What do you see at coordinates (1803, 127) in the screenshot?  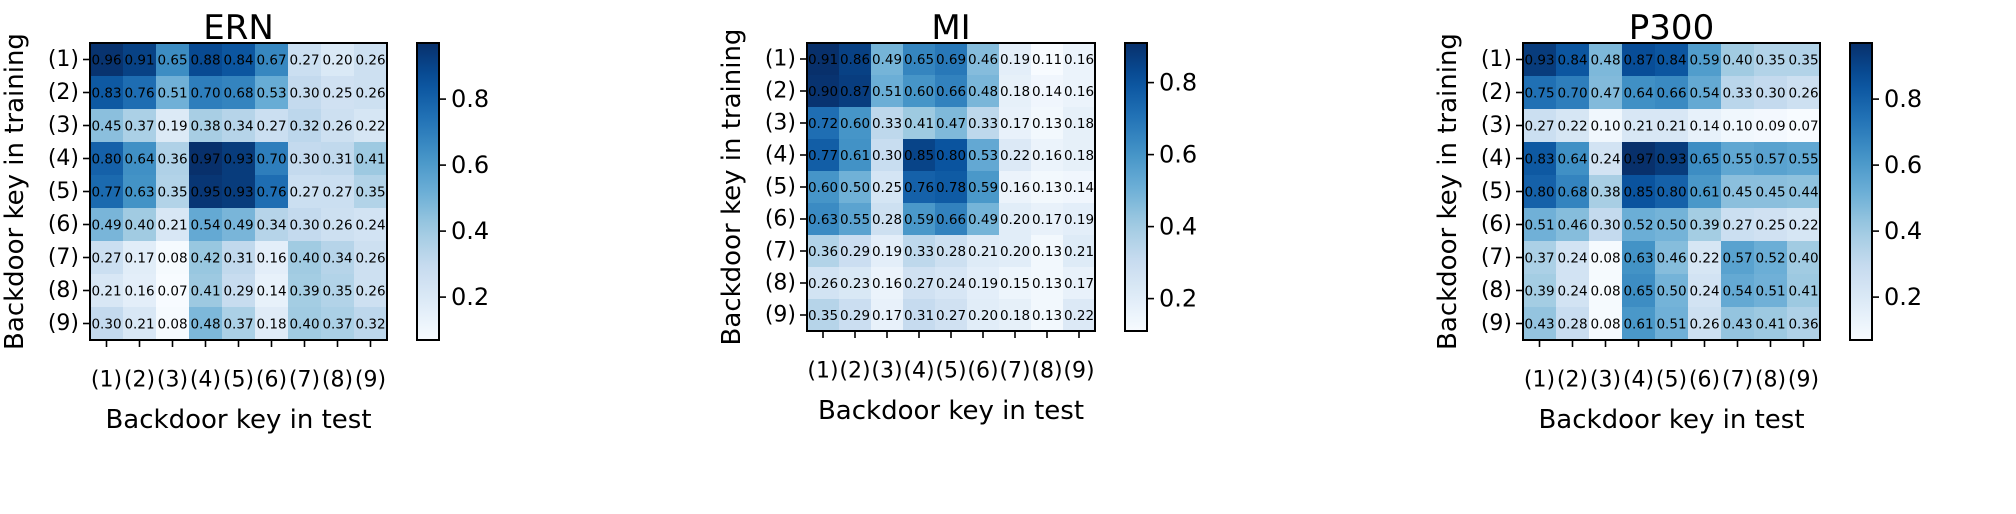 I see `cell-value-label: 0.07` at bounding box center [1803, 127].